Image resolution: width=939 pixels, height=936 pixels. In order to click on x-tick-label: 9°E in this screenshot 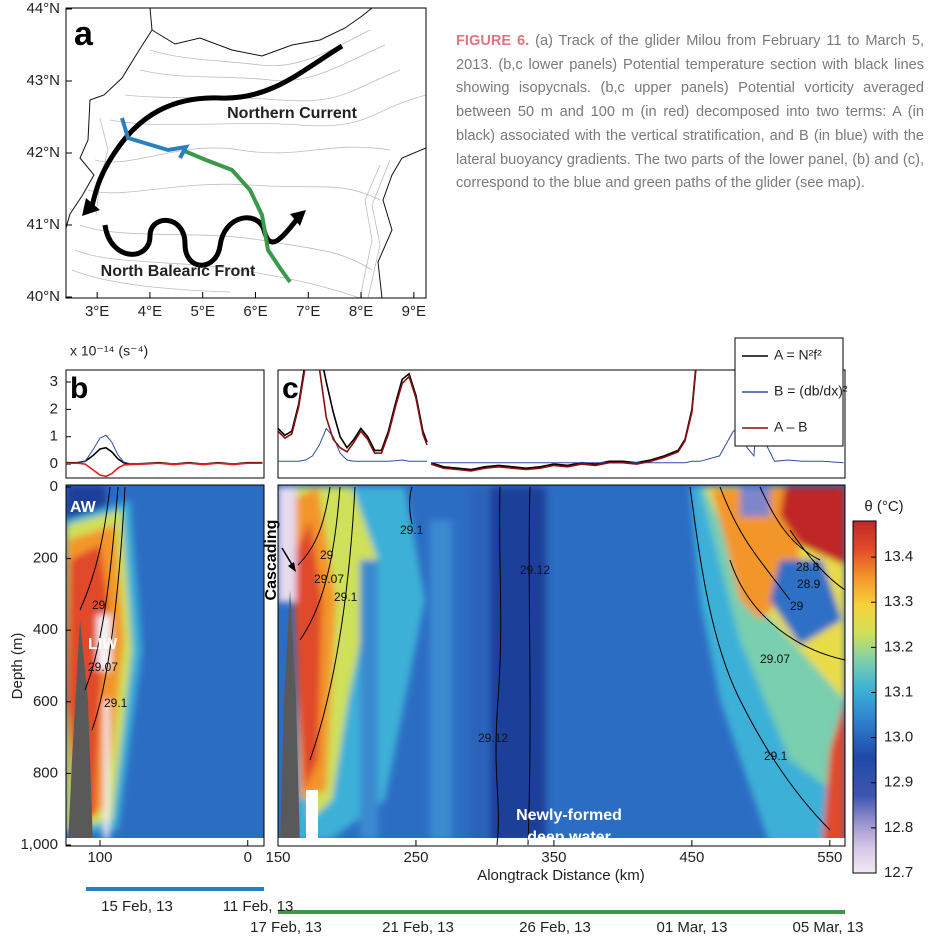, I will do `click(414, 311)`.